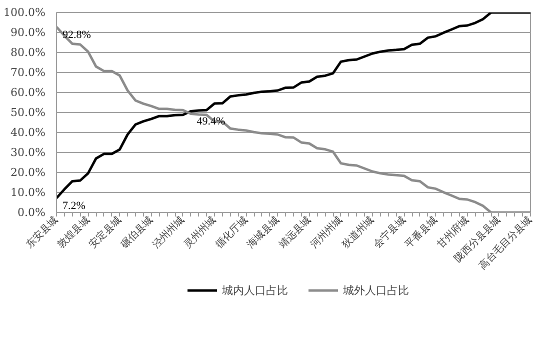 This screenshot has height=341, width=554. I want to click on y-tick-label: 30.0%, so click(28, 152).